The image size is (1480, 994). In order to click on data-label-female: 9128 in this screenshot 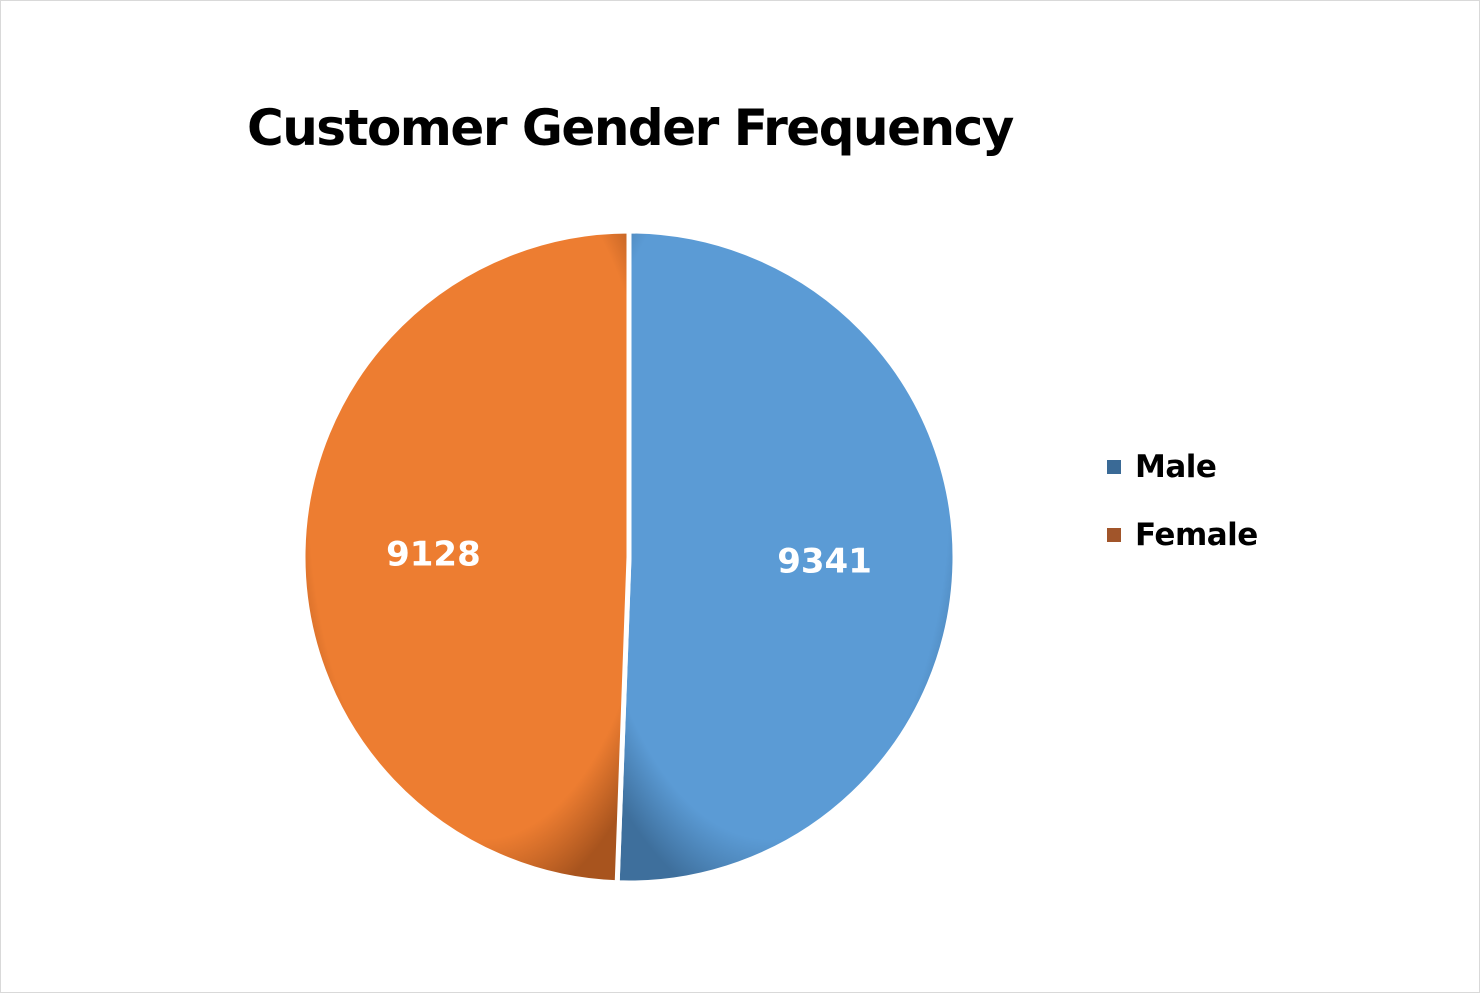, I will do `click(433, 554)`.